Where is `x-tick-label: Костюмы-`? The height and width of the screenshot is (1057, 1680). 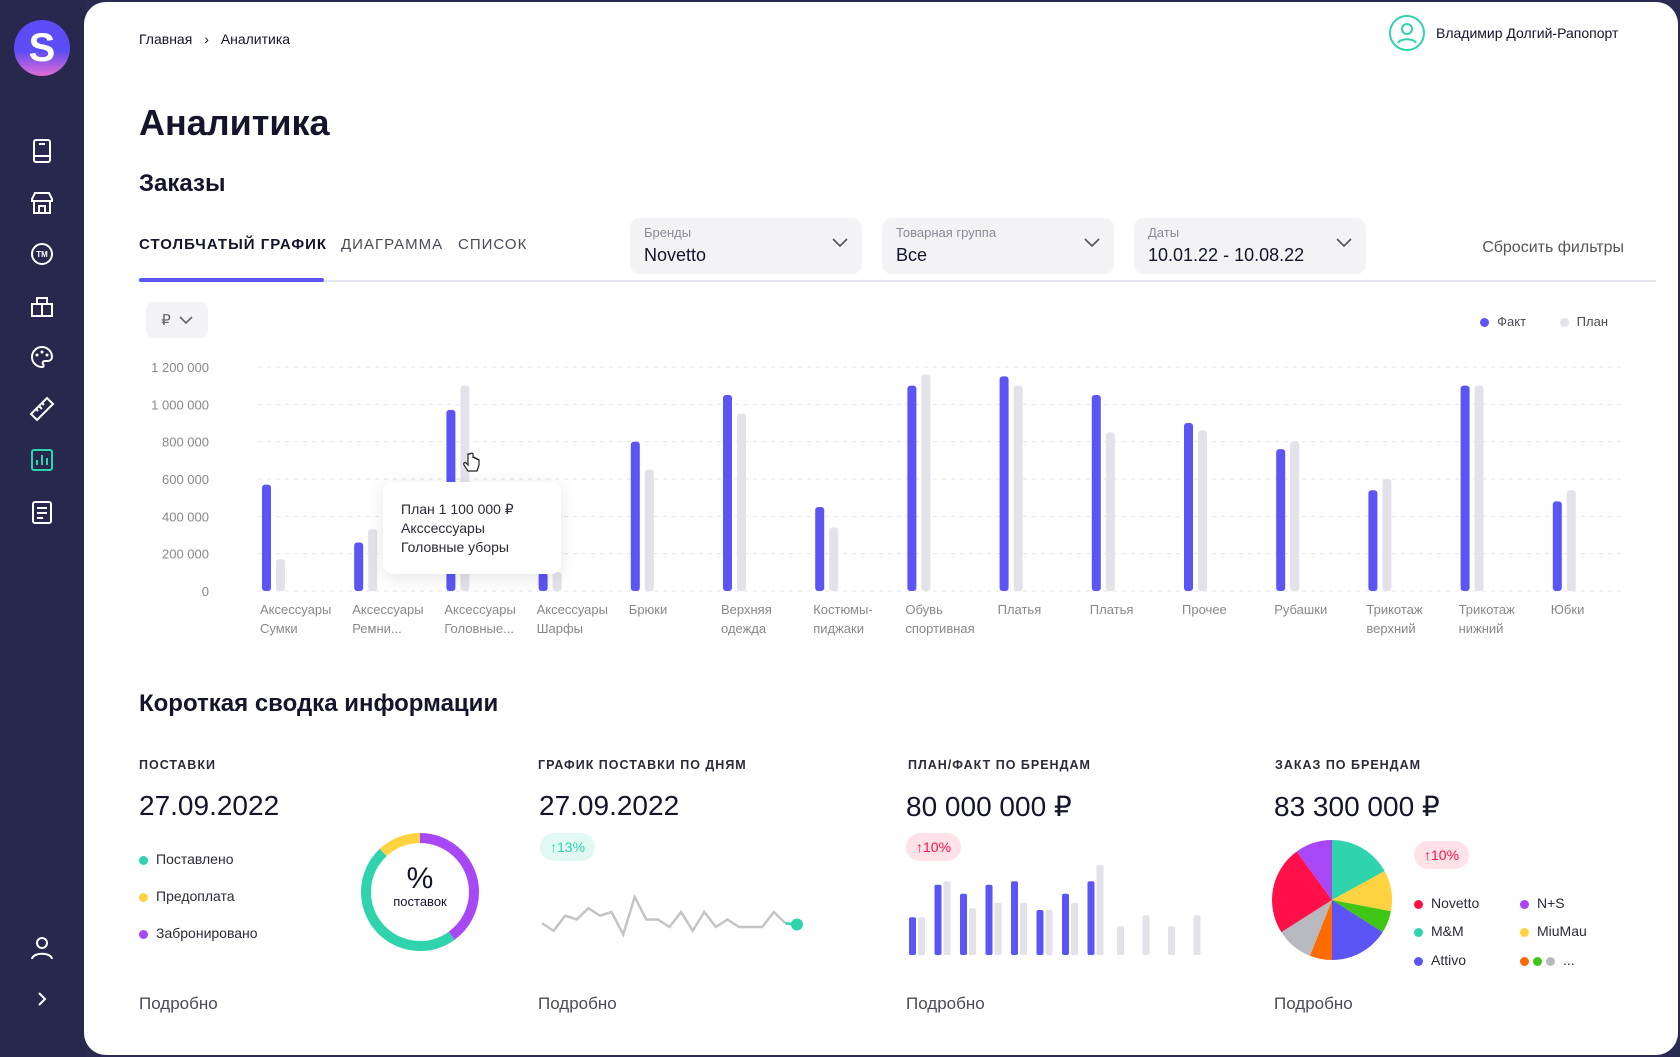 x-tick-label: Костюмы- is located at coordinates (842, 609).